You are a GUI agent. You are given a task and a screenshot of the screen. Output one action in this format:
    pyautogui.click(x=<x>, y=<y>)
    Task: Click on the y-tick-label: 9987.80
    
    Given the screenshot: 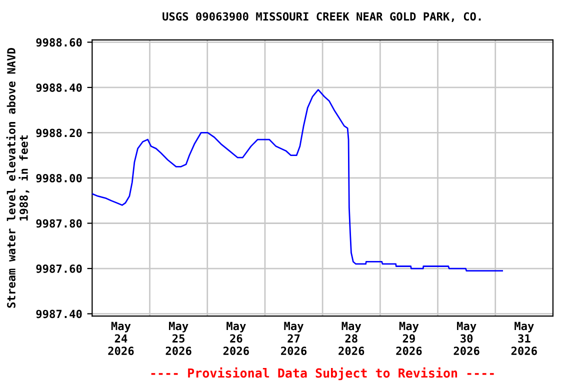 What is the action you would take?
    pyautogui.click(x=59, y=223)
    